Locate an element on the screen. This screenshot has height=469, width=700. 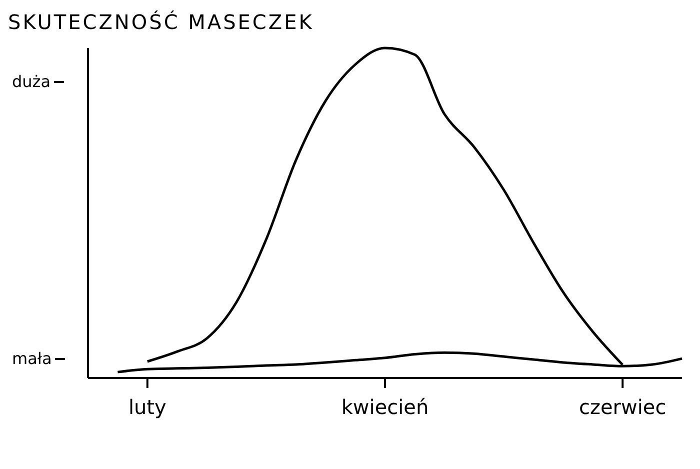
x-tick-label: luty is located at coordinates (147, 407).